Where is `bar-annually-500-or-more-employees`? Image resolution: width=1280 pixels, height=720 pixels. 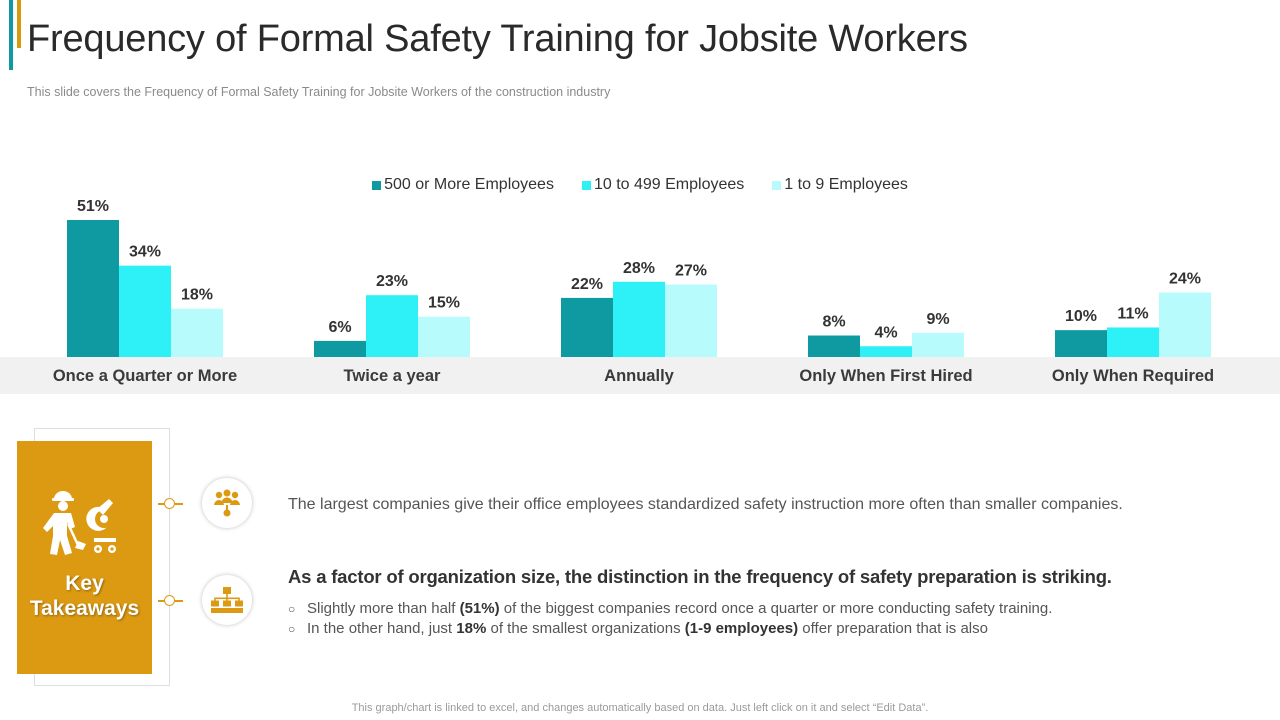 bar-annually-500-or-more-employees is located at coordinates (587, 327).